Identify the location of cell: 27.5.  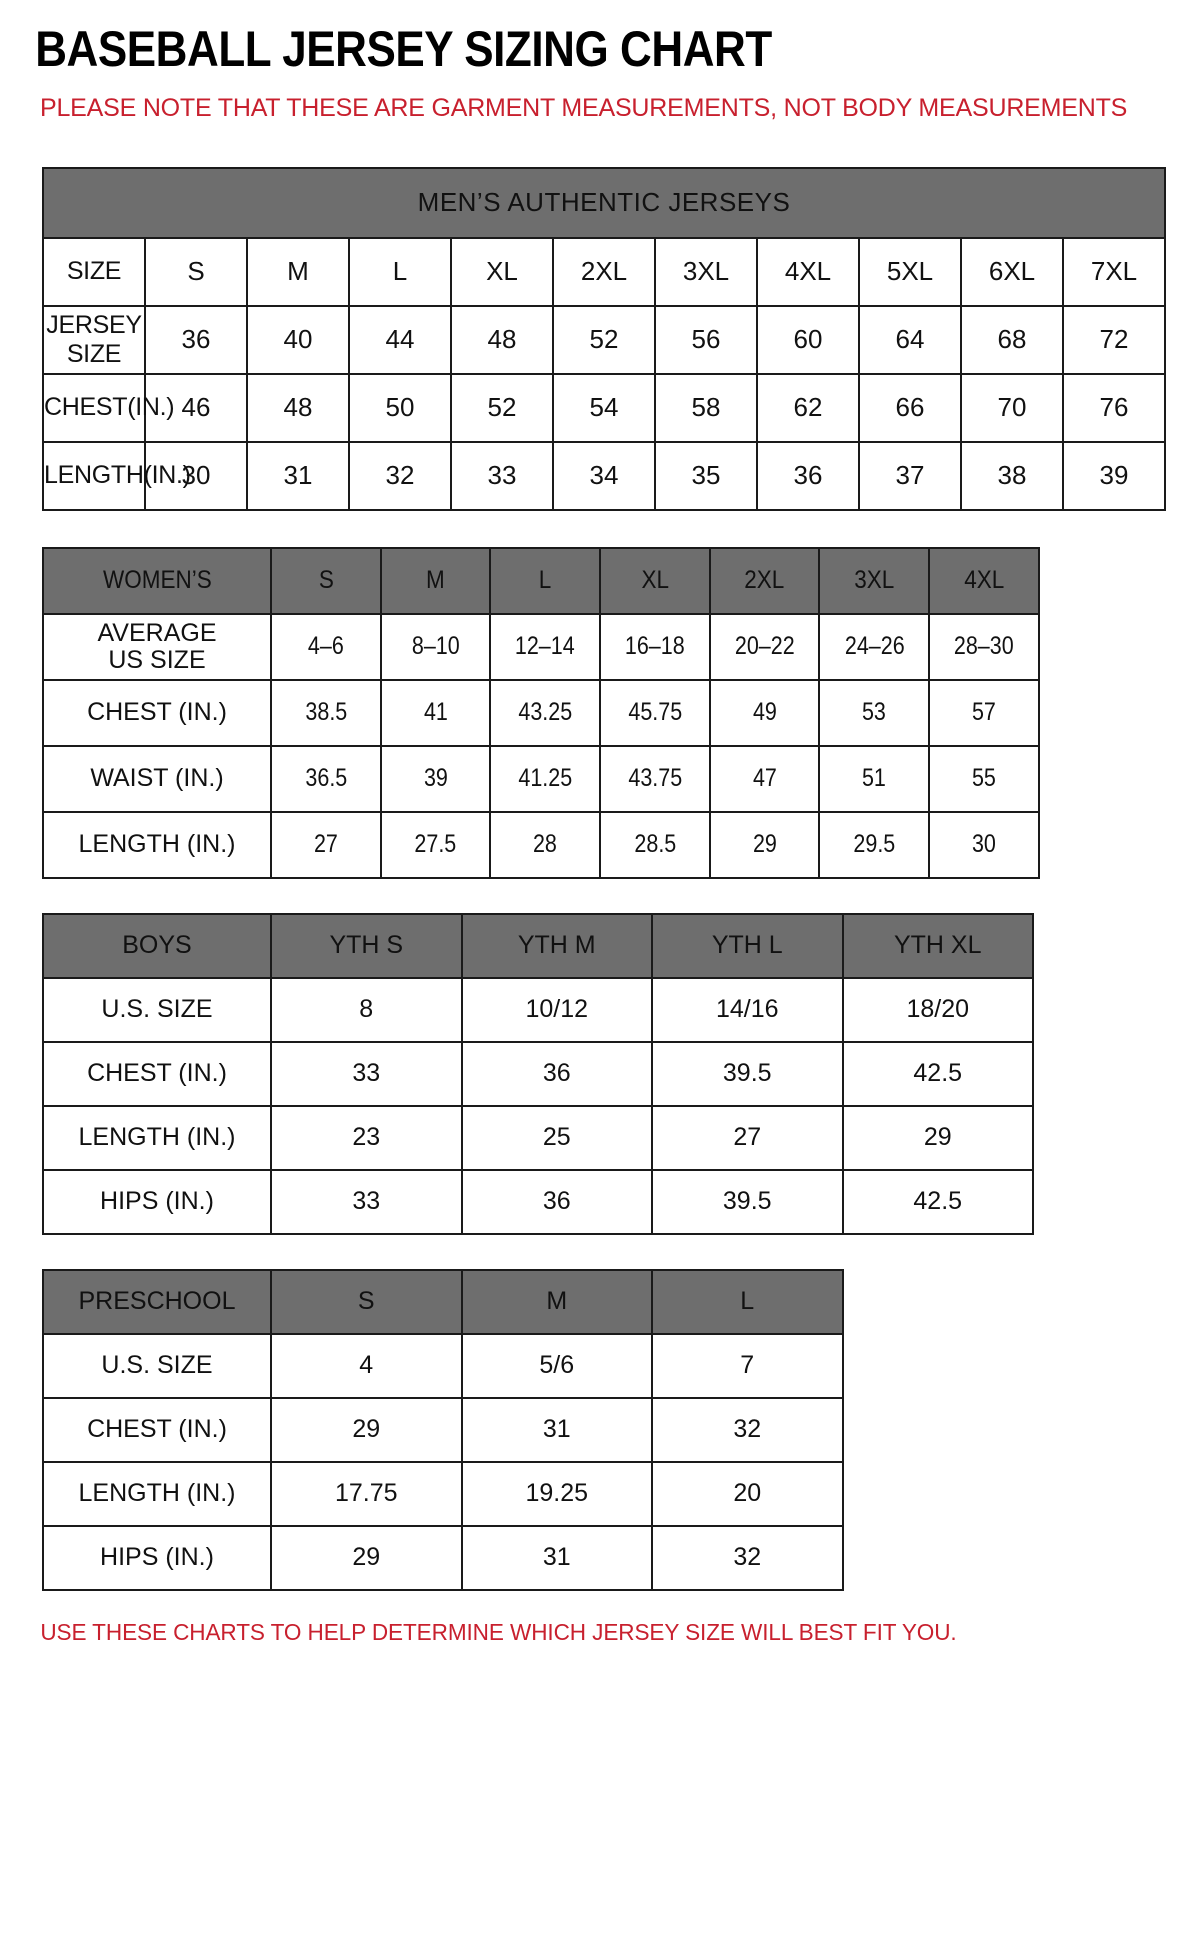
(435, 844).